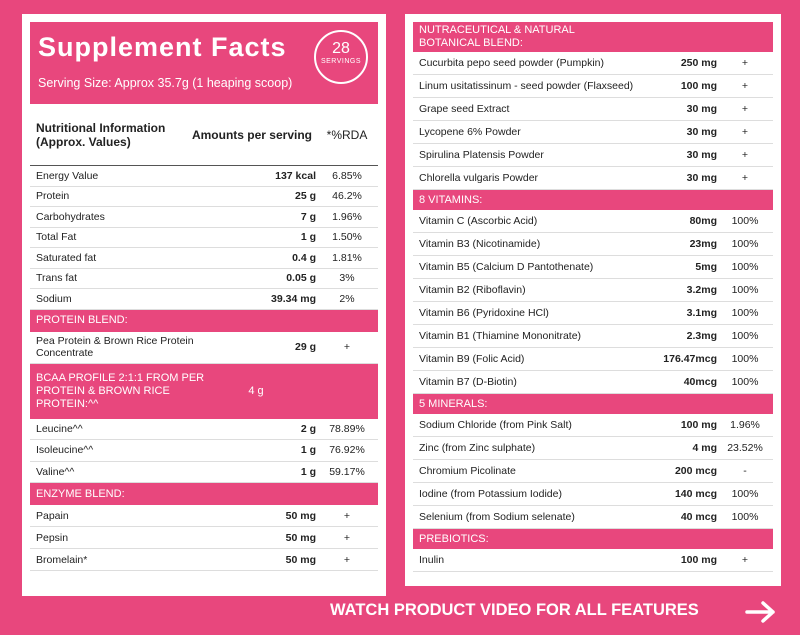 This screenshot has width=800, height=635. What do you see at coordinates (204, 560) in the screenshot?
I see `nutrient-row: Bromelain* 50 mg +` at bounding box center [204, 560].